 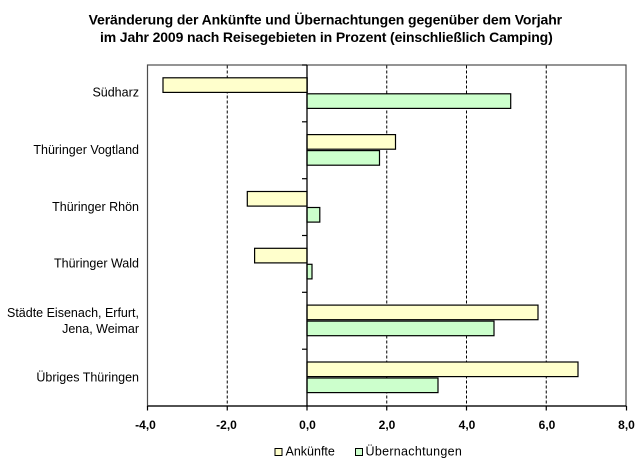 What do you see at coordinates (95, 207) in the screenshot?
I see `svg-text: Thüringer Rhön` at bounding box center [95, 207].